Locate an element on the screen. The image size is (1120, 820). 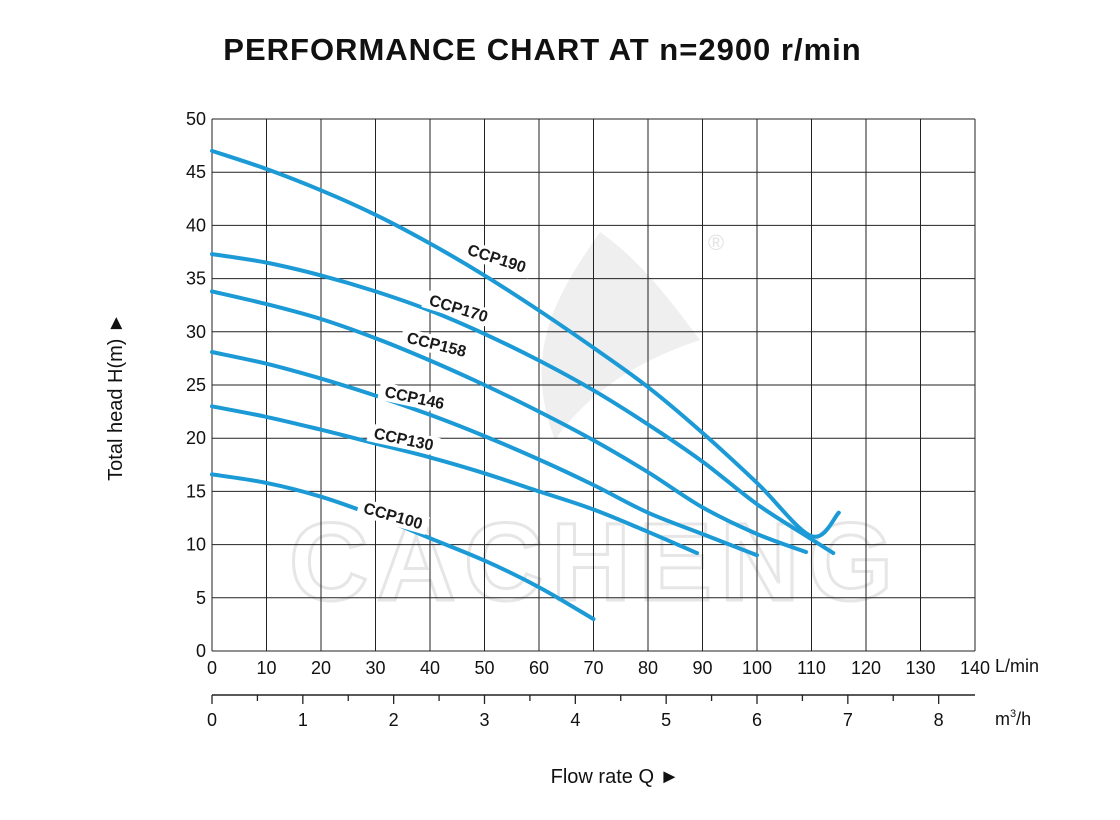
y-tick-label: 25 is located at coordinates (196, 385).